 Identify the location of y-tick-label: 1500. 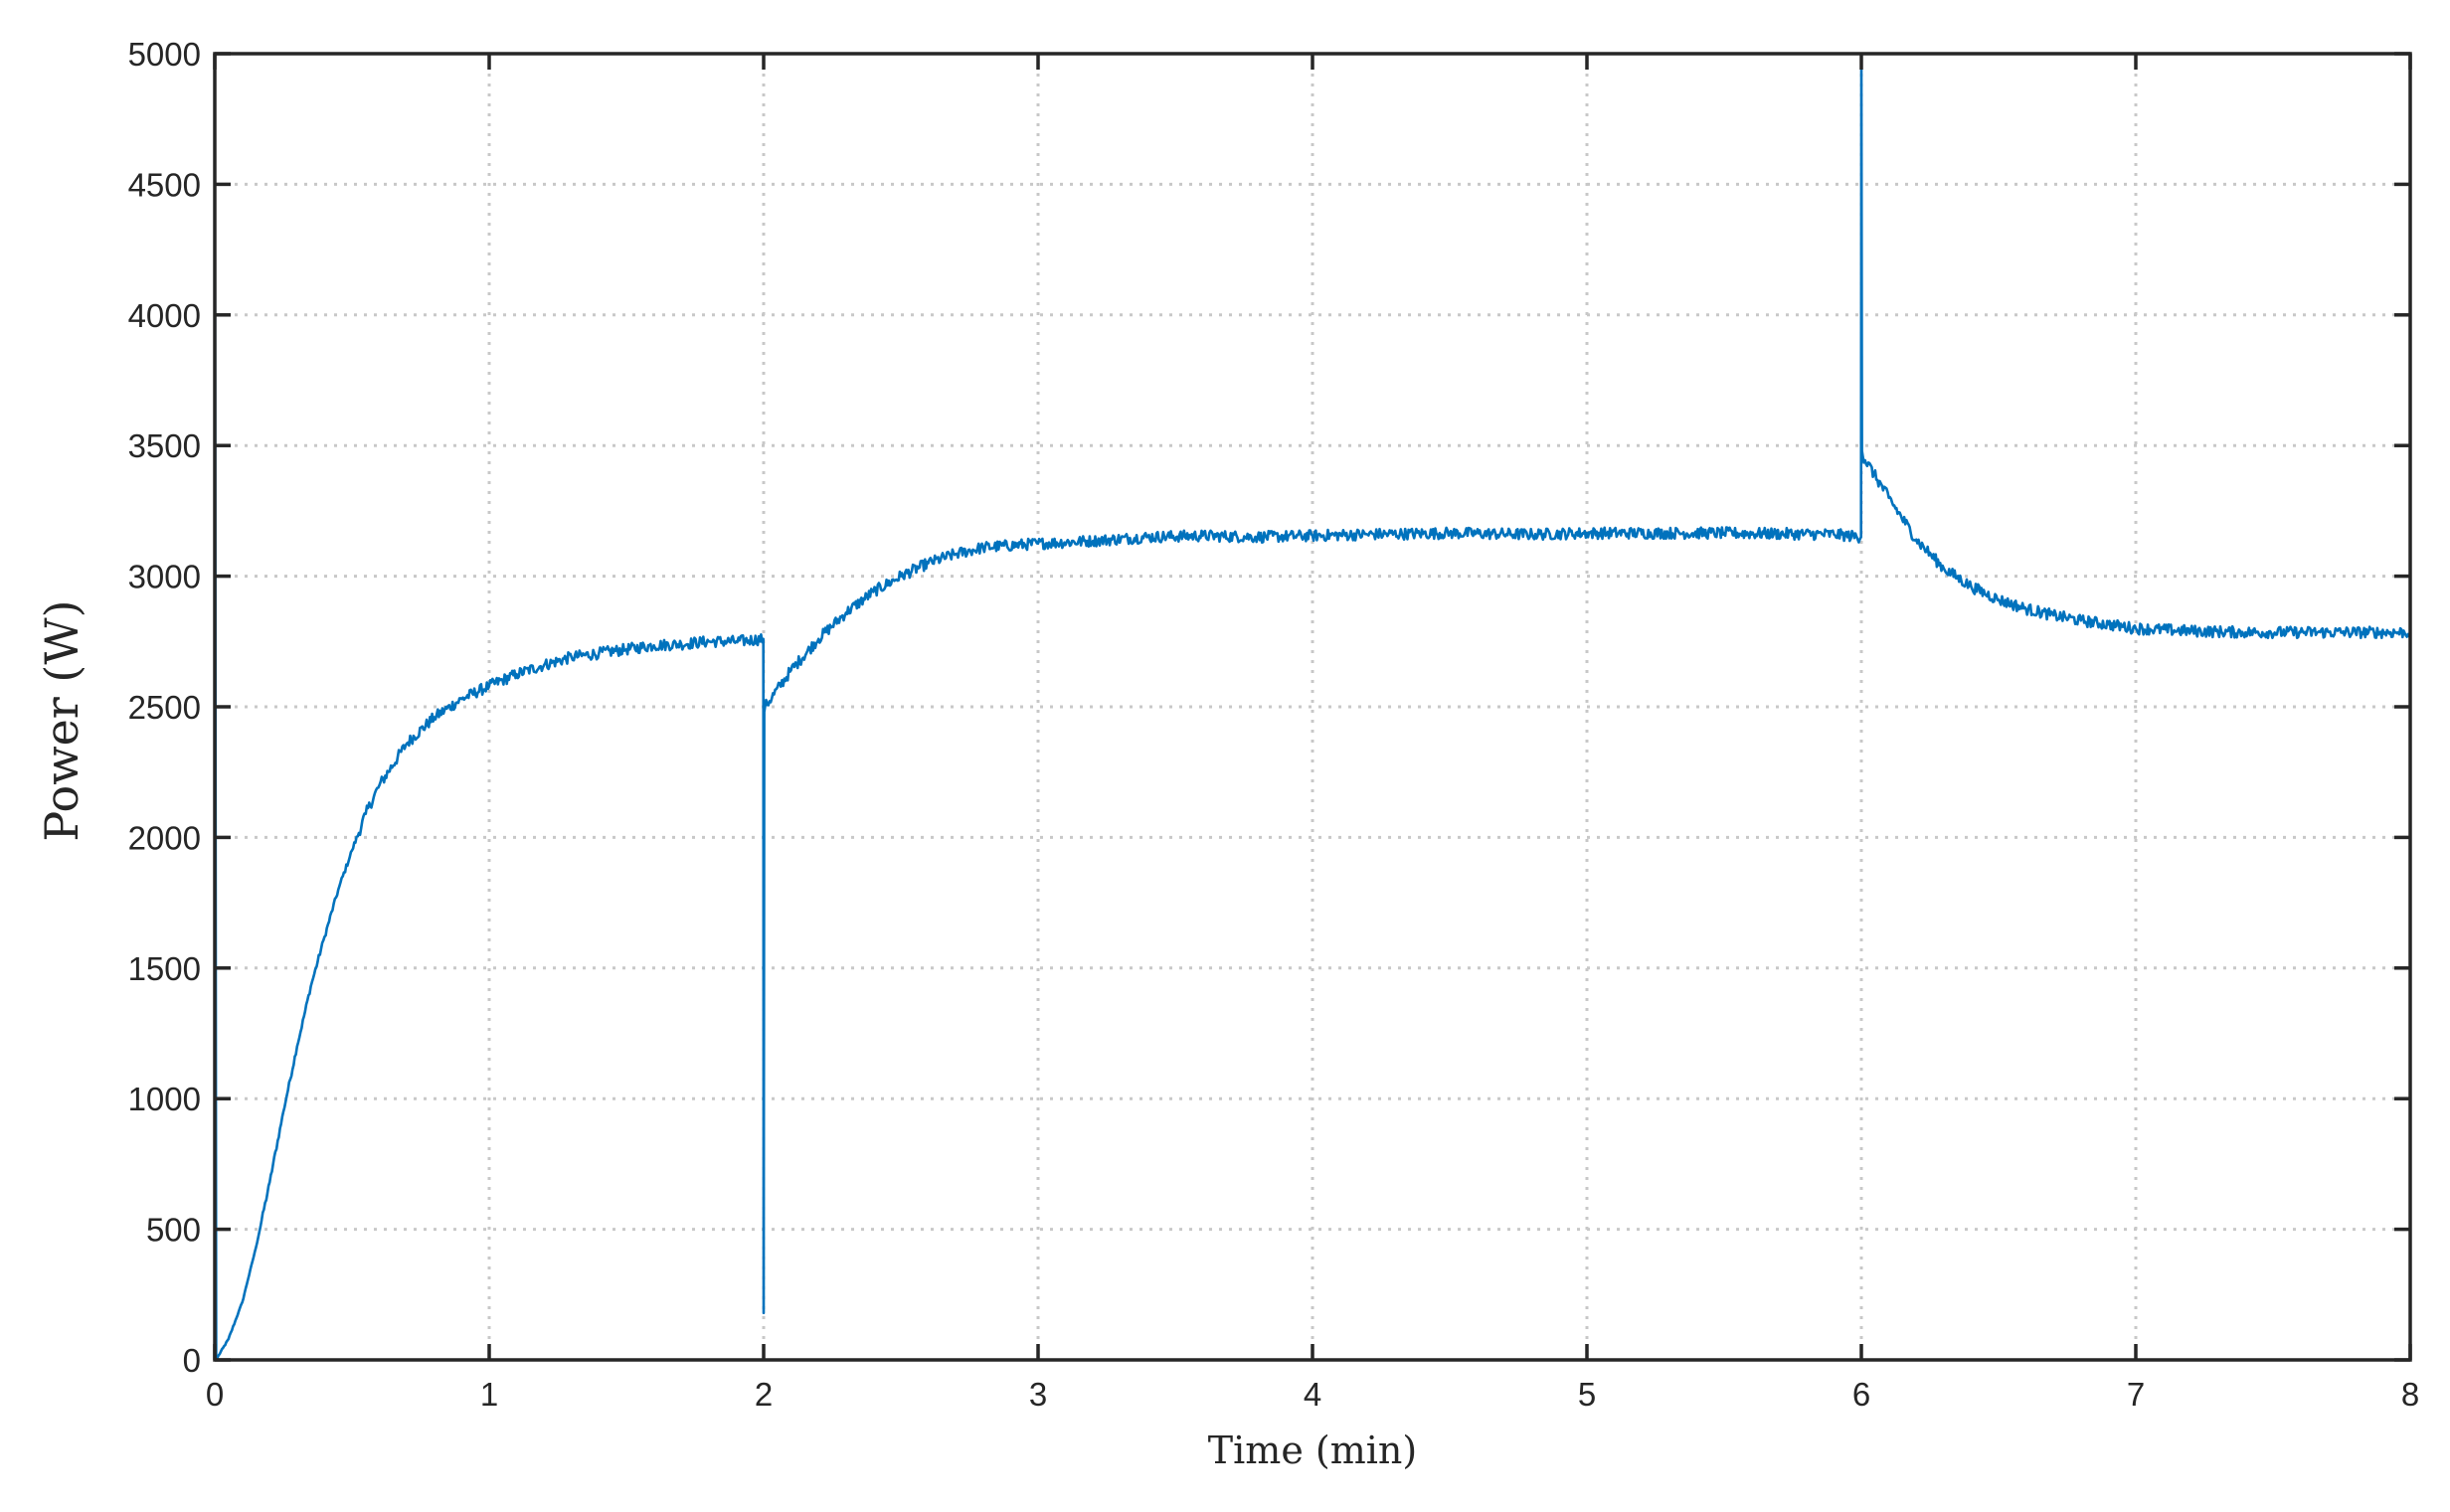
(164, 968).